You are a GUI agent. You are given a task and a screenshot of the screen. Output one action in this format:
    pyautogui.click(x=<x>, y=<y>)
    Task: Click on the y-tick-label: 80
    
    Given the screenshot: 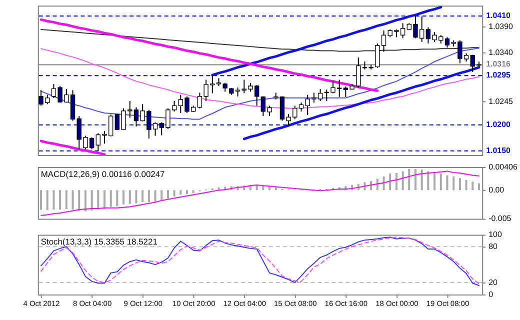 What is the action you would take?
    pyautogui.click(x=493, y=247)
    